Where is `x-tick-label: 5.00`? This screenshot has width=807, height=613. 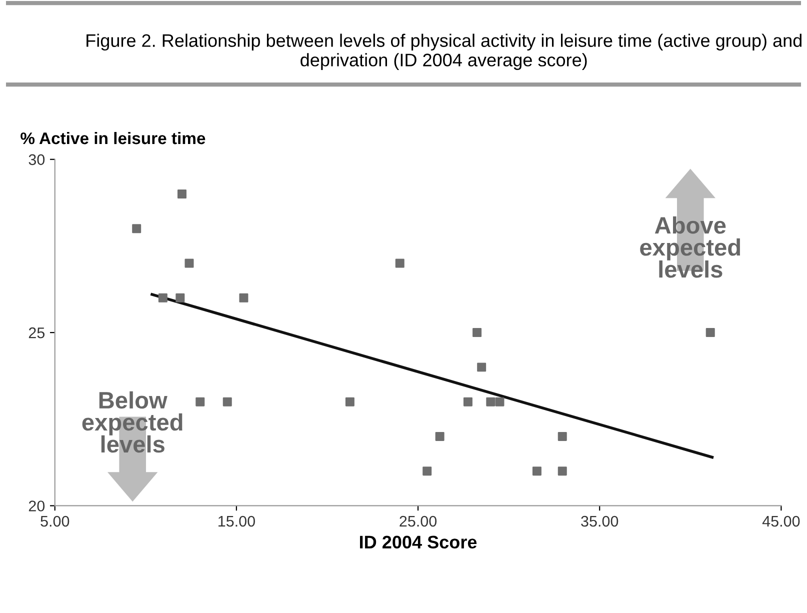
x-tick-label: 5.00 is located at coordinates (55, 521).